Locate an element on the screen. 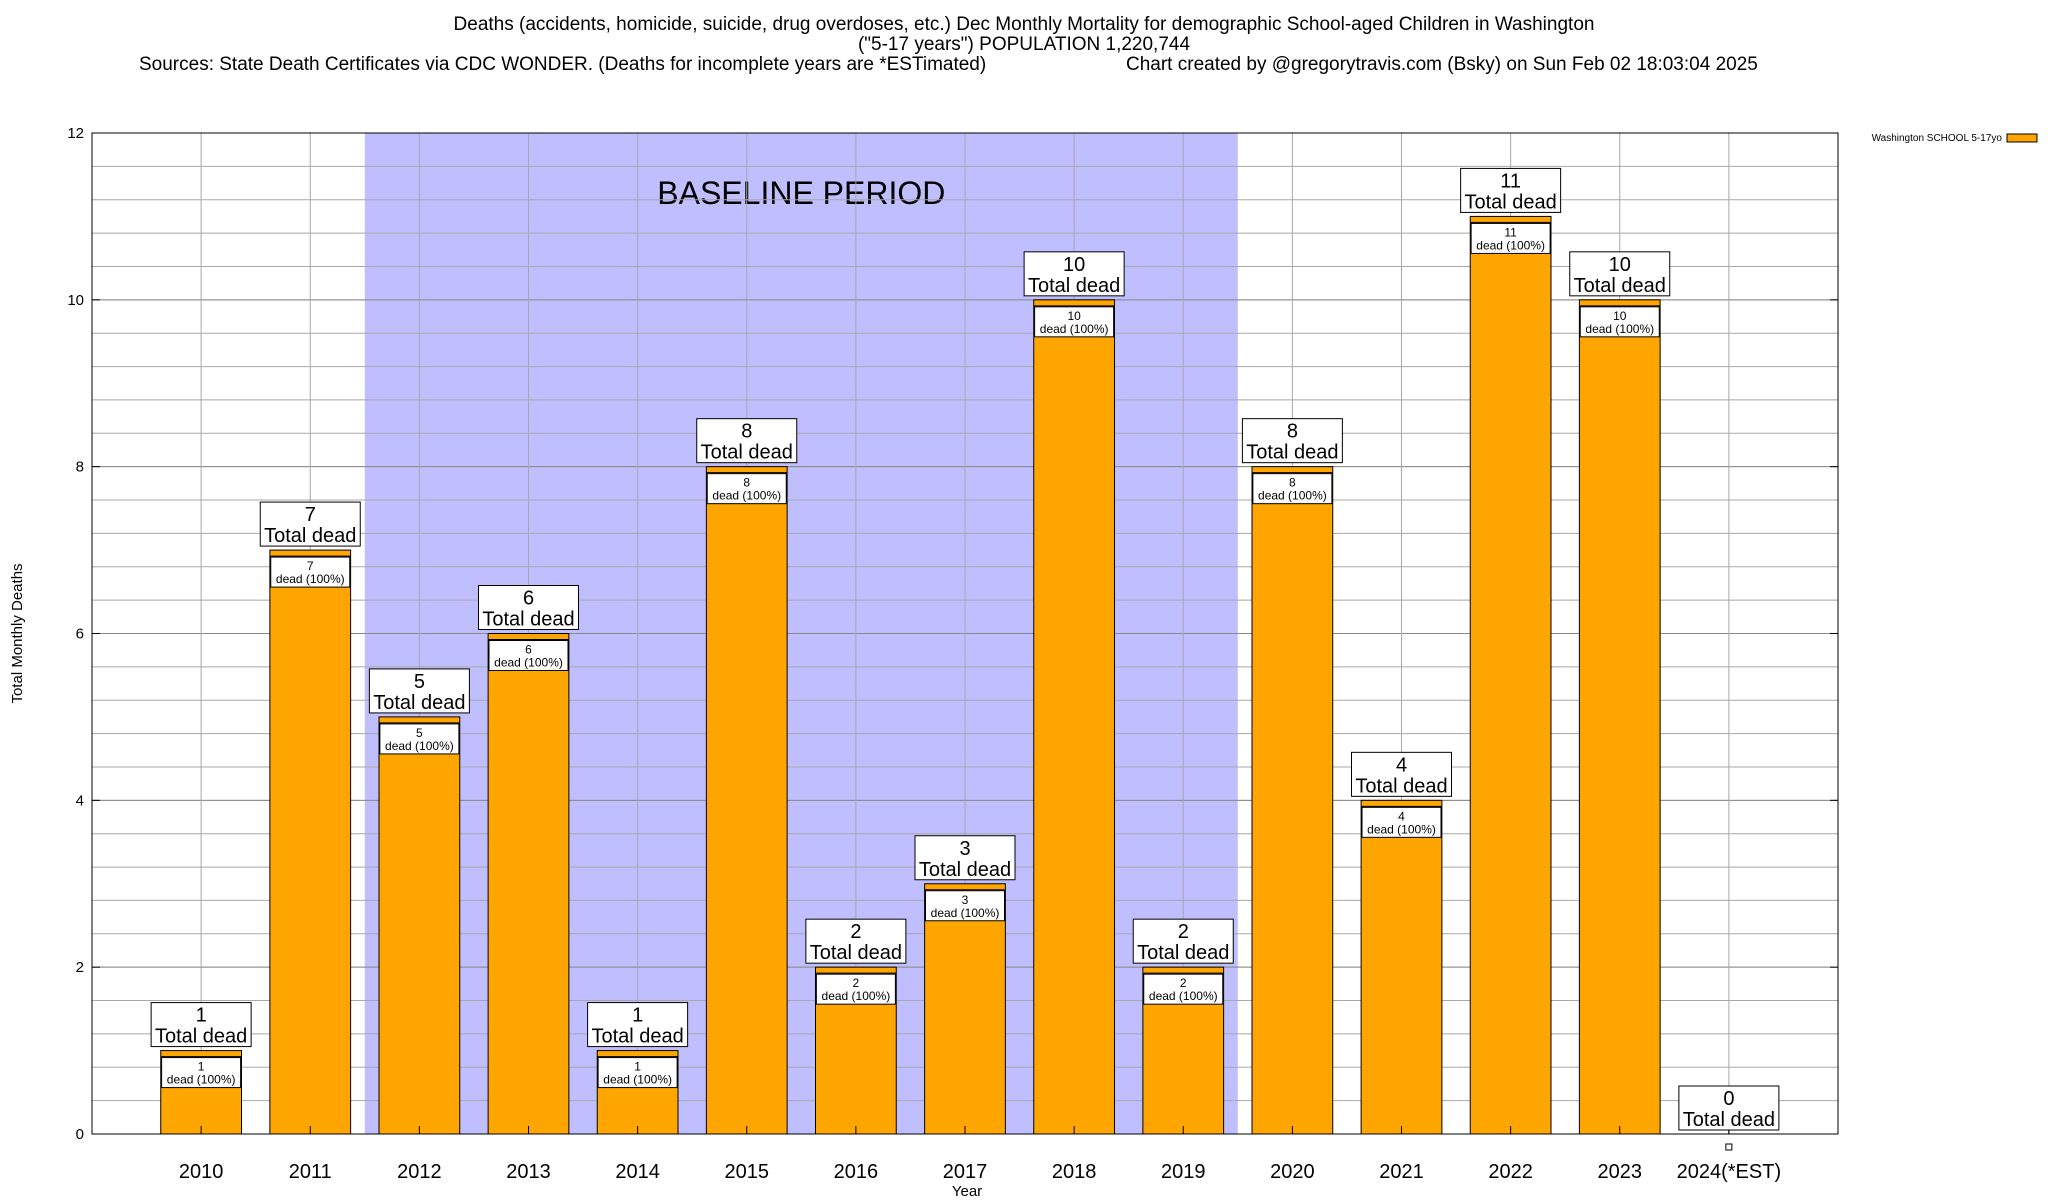 Image resolution: width=2048 pixels, height=1200 pixels. total-label-value: 0 is located at coordinates (1728, 1099).